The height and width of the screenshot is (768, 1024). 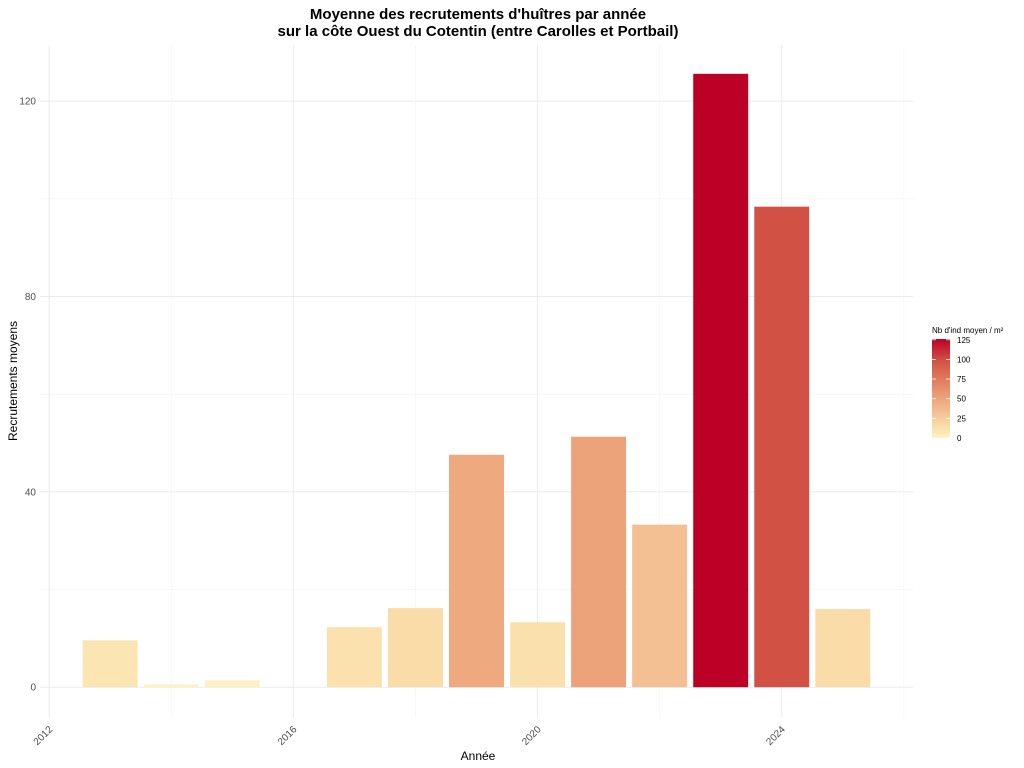 I want to click on y-tick-label: 40, so click(x=31, y=492).